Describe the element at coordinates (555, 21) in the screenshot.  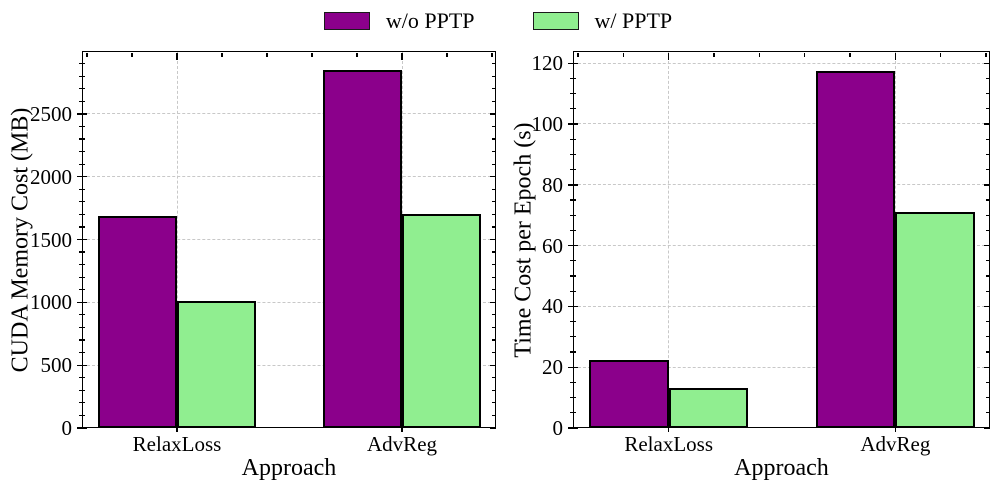
I see `legend-swatch-w-pptp` at that location.